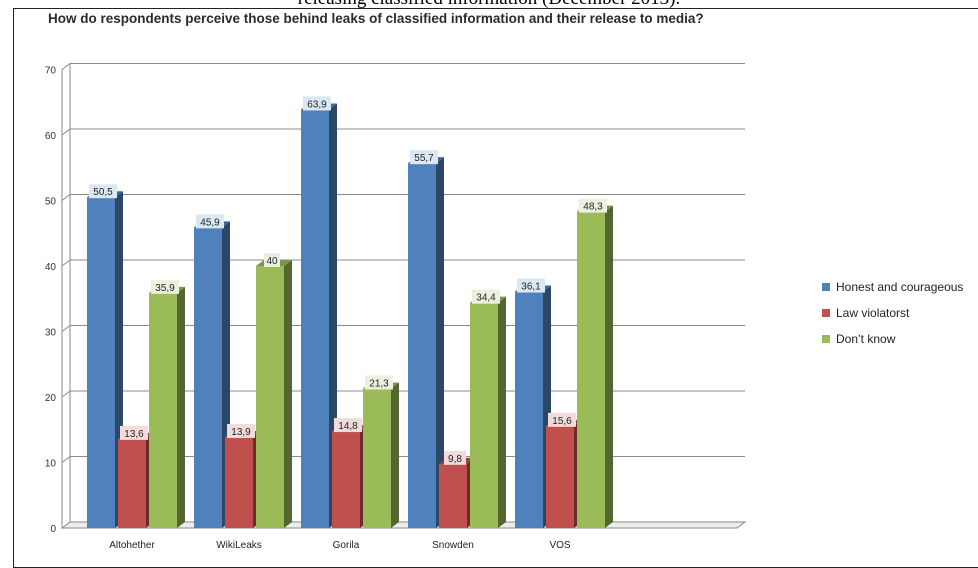 This screenshot has height=568, width=978. I want to click on x-tick-label: Altohether, so click(132, 545).